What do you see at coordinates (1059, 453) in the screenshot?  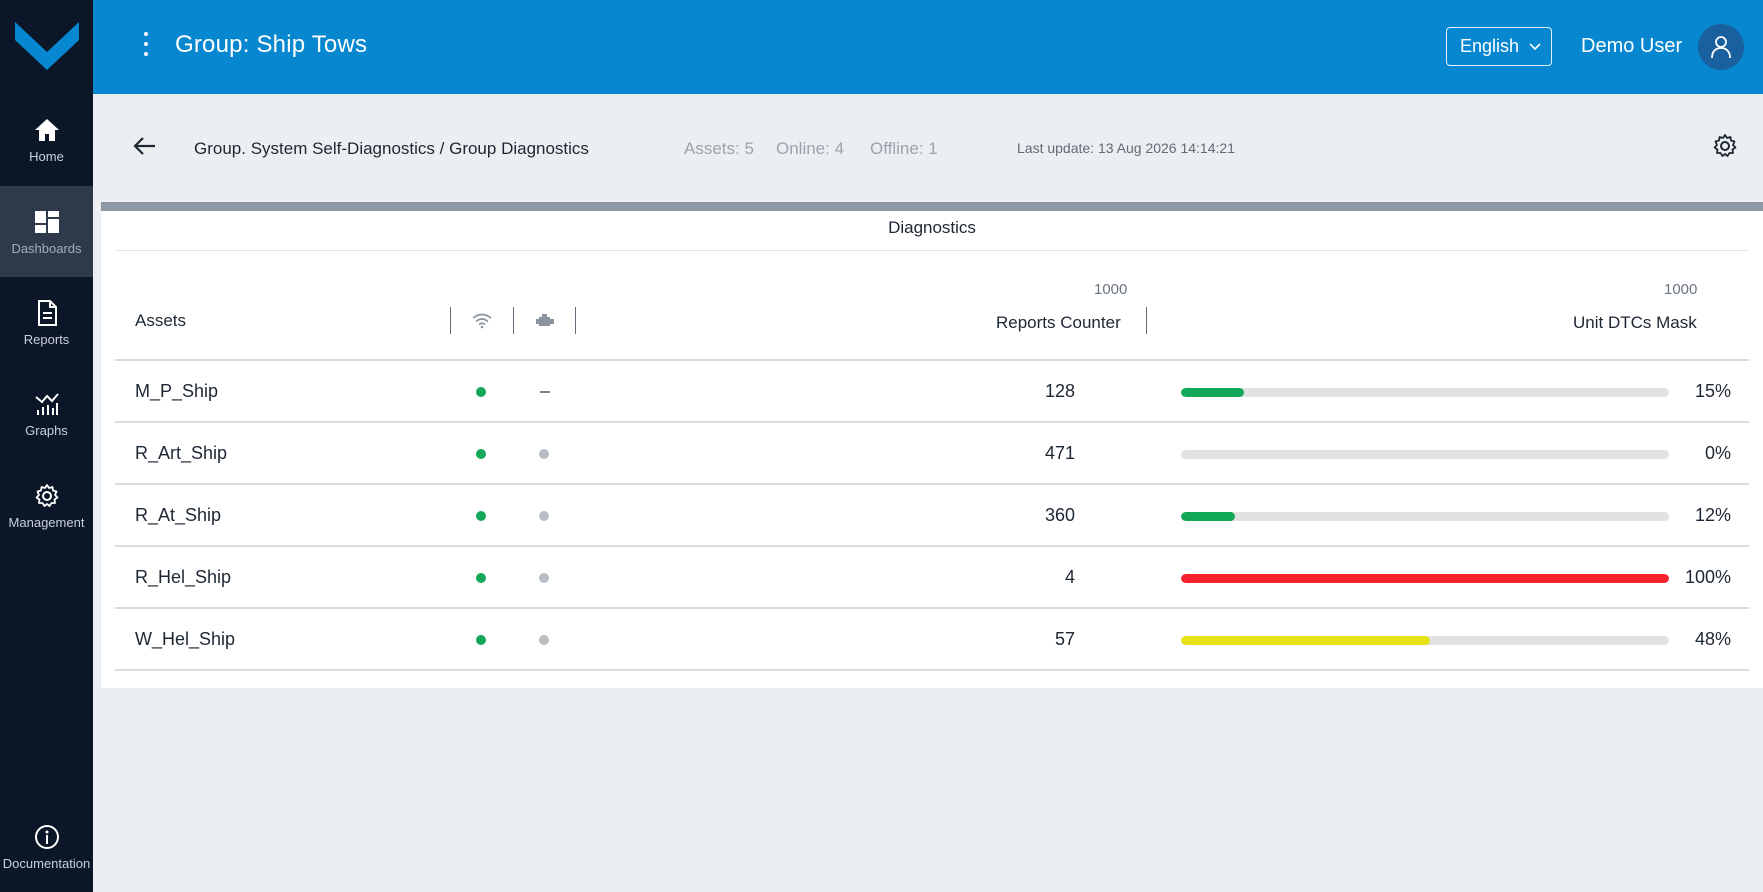 I see `reports-counter-value: 471` at bounding box center [1059, 453].